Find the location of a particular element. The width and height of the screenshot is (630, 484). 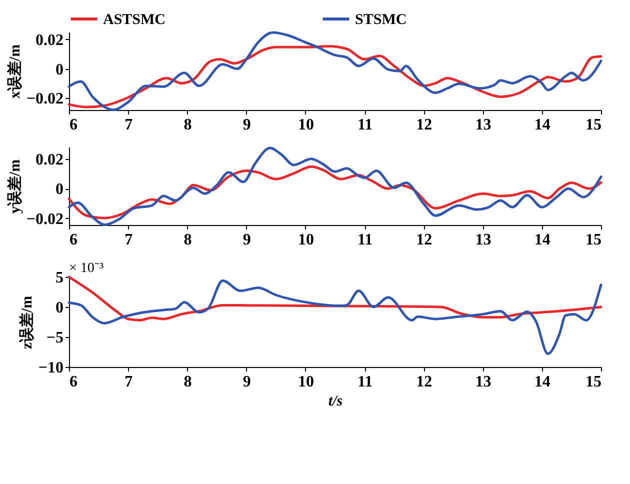

text: × 10⁻³ is located at coordinates (86, 268).